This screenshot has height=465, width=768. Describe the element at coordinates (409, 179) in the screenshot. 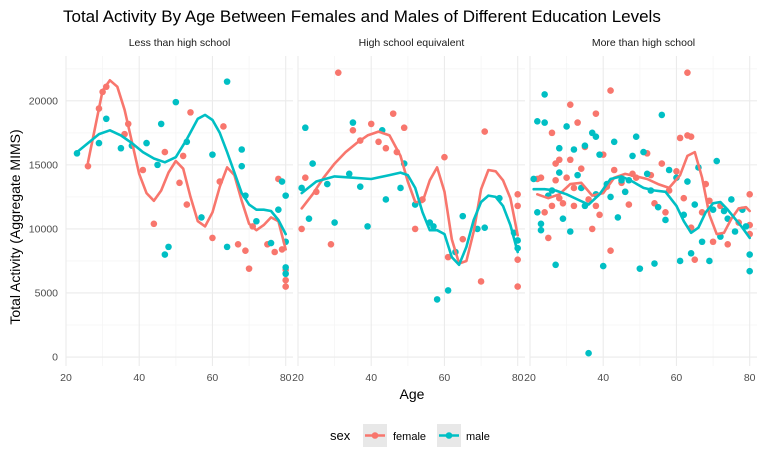

I see `female-points` at that location.